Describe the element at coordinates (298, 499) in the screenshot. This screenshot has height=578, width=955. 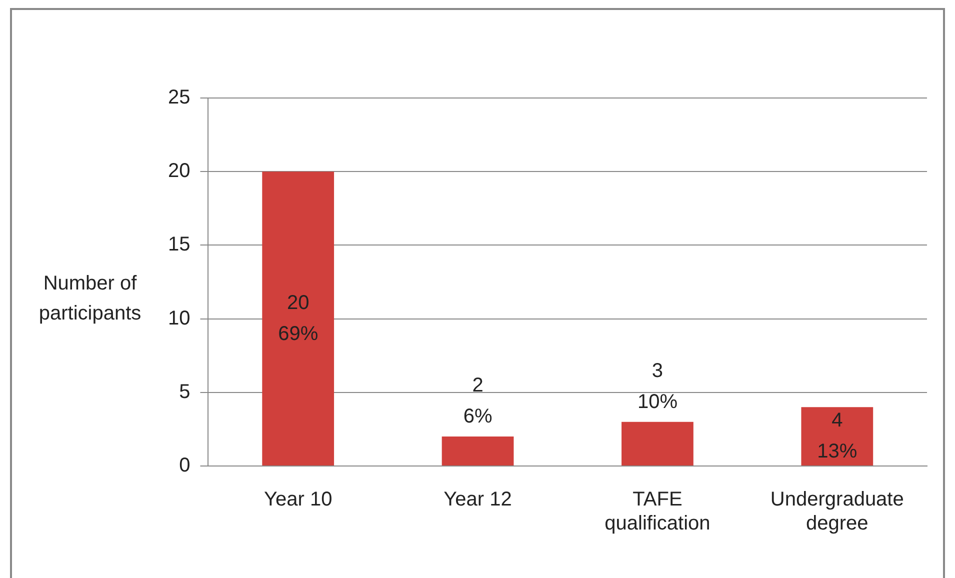
I see `x-tick-label: Year 10` at that location.